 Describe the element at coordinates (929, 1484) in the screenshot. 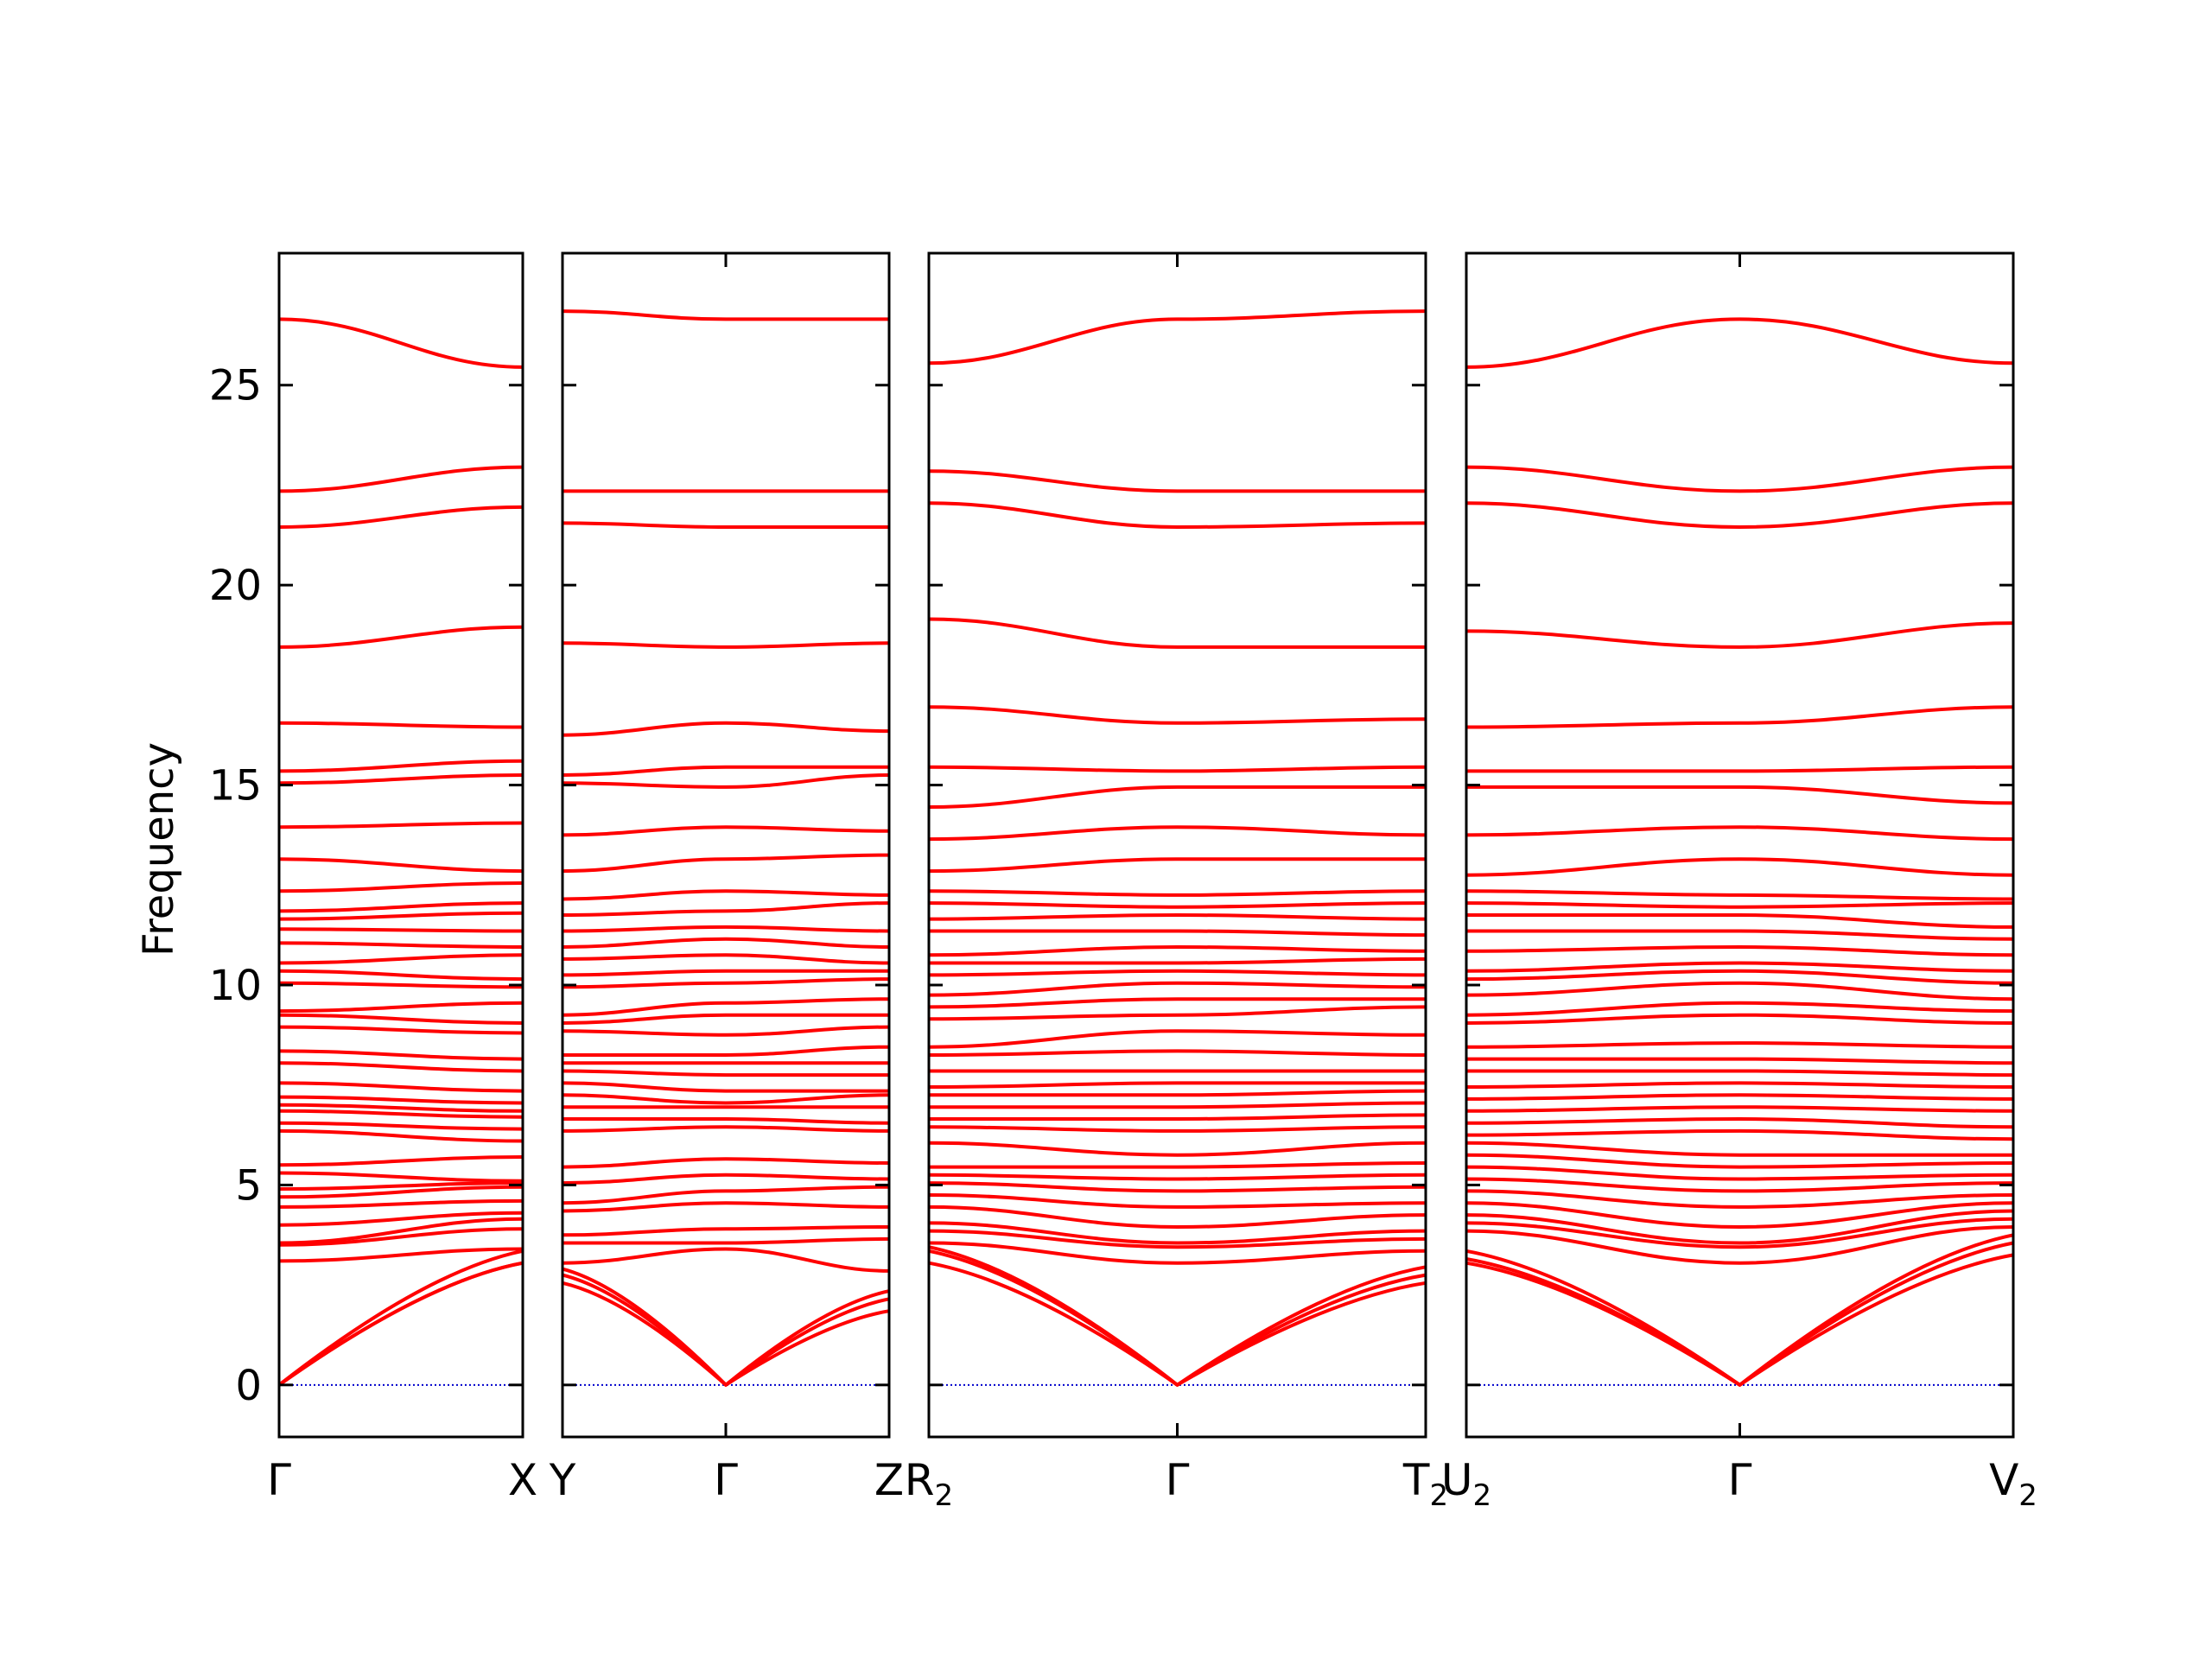

I see `kpoint-label: R2` at that location.